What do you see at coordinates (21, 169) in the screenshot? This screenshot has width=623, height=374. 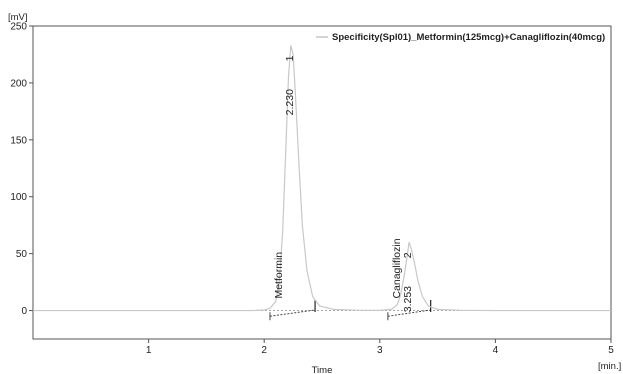 I see `y-axis: 0 50 100 150 200 250` at bounding box center [21, 169].